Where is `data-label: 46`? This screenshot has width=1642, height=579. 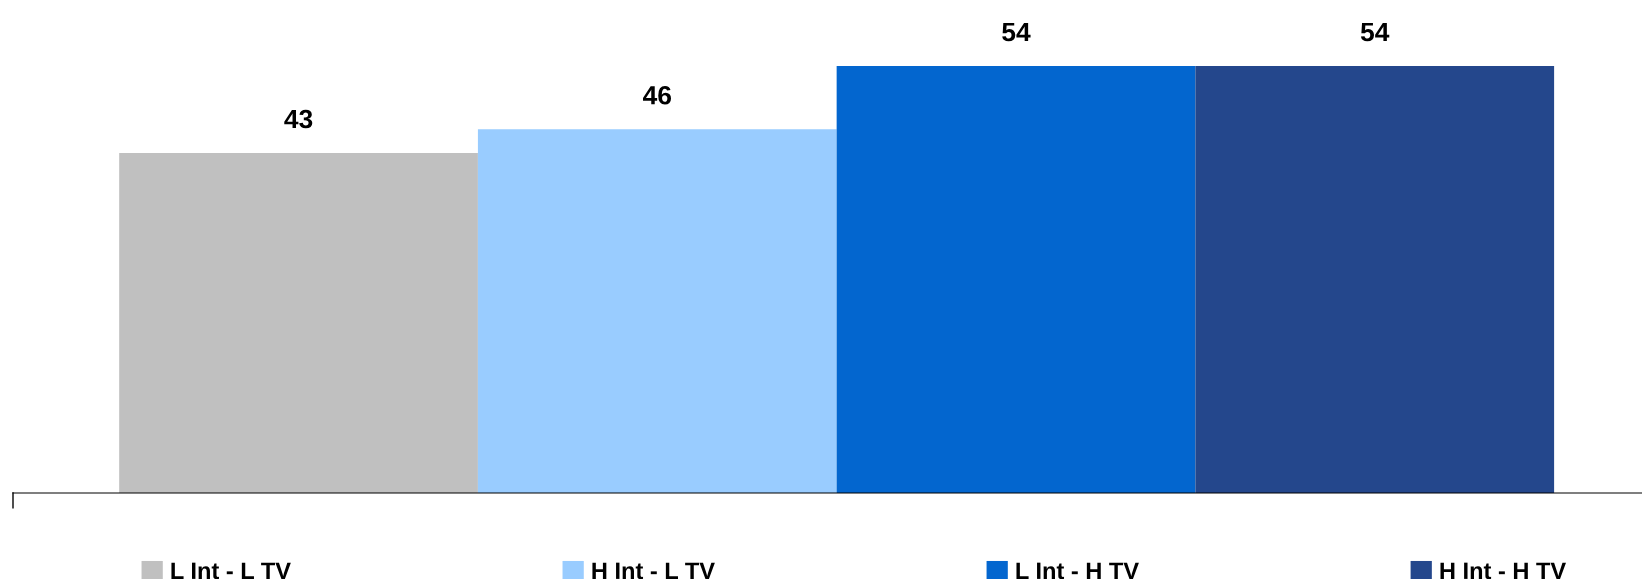
data-label: 46 is located at coordinates (657, 95).